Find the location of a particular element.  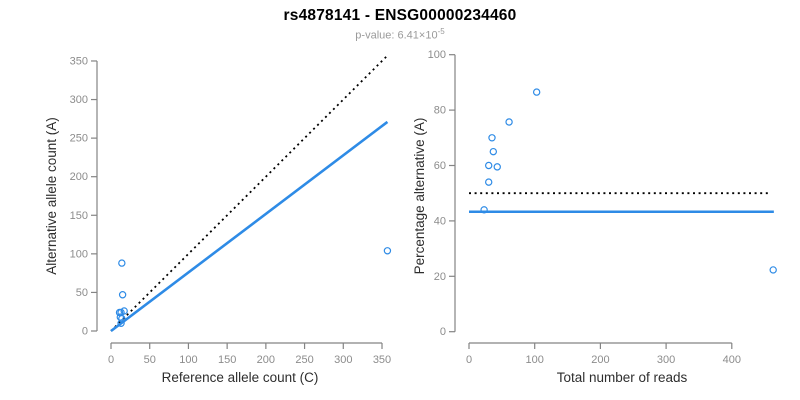

y-tick-label: 250 is located at coordinates (79, 139).